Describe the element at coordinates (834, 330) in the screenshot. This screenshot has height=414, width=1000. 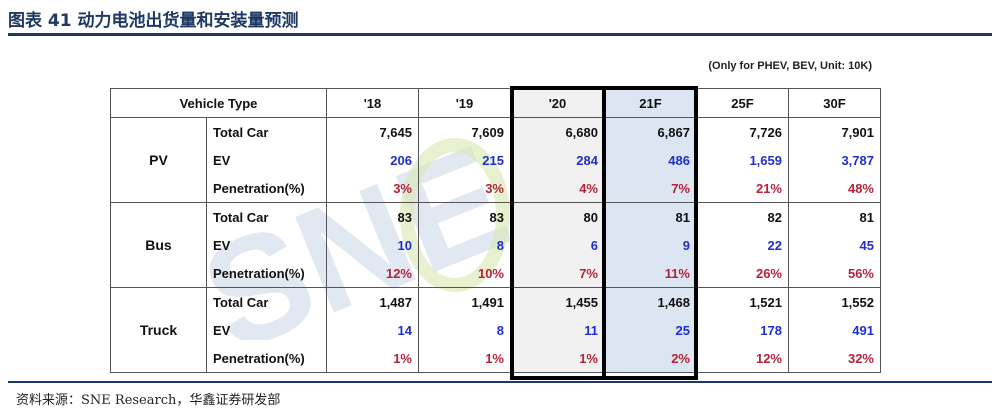
I see `value-cell: 491` at that location.